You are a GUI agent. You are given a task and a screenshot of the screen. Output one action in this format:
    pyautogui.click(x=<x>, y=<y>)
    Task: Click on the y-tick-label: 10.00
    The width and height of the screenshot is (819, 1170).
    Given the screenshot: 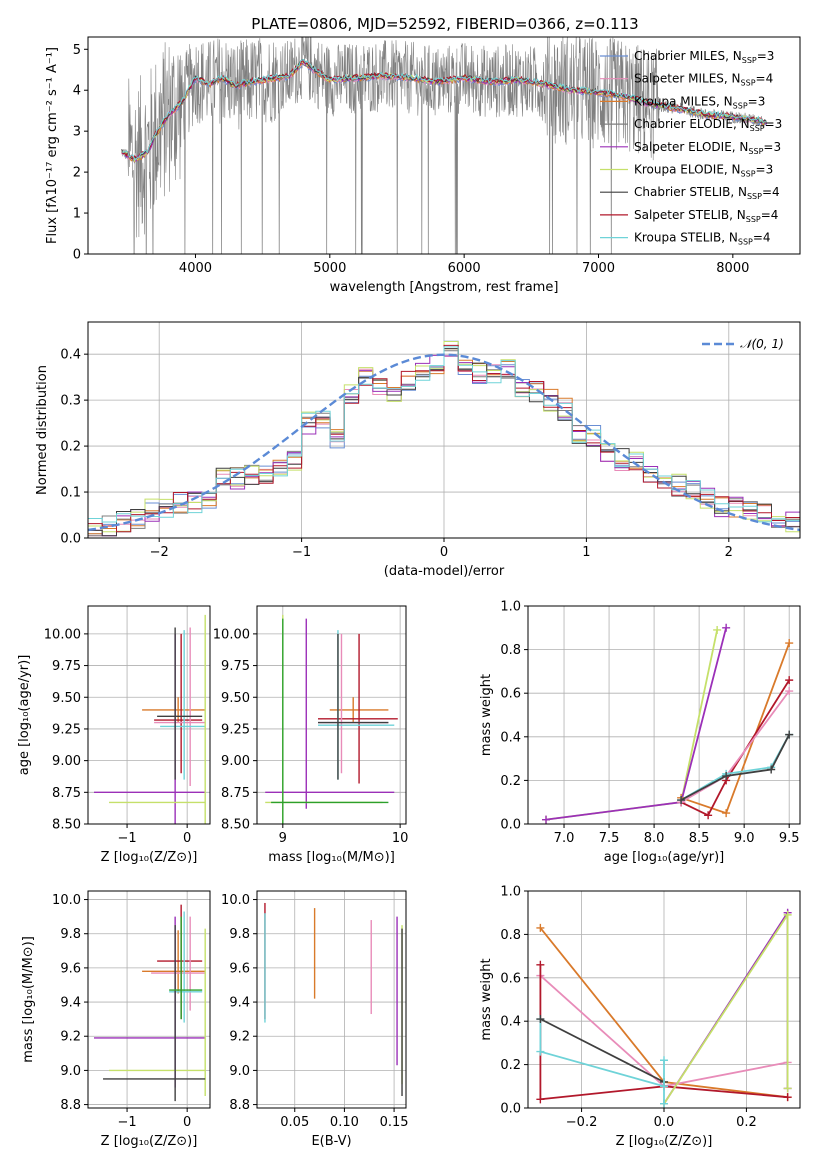 What is the action you would take?
    pyautogui.click(x=231, y=634)
    